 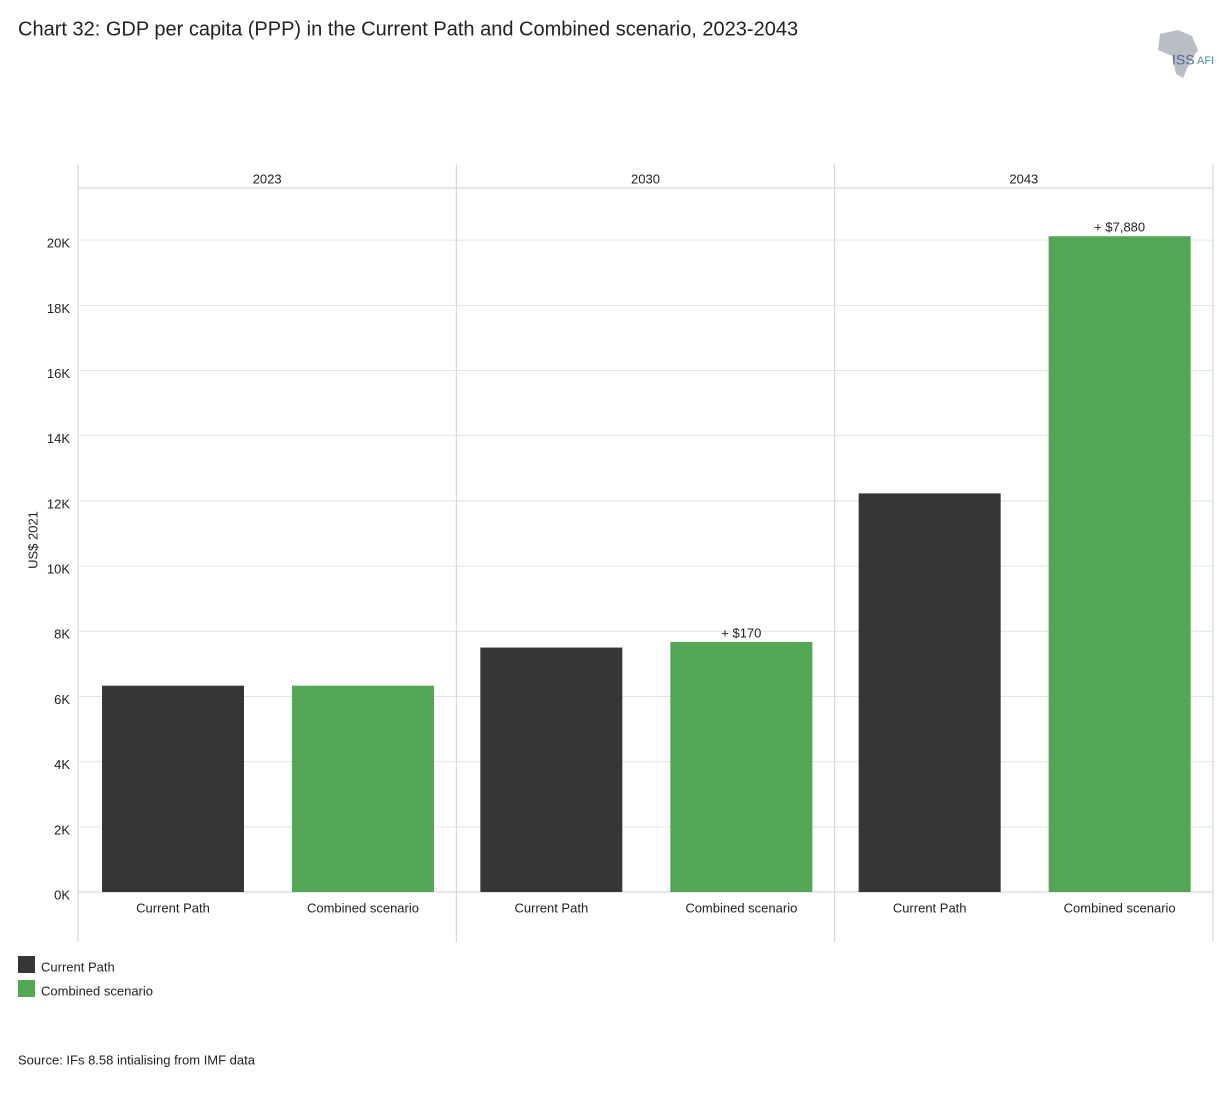 I want to click on annotation: + $7,880, so click(x=1119, y=227).